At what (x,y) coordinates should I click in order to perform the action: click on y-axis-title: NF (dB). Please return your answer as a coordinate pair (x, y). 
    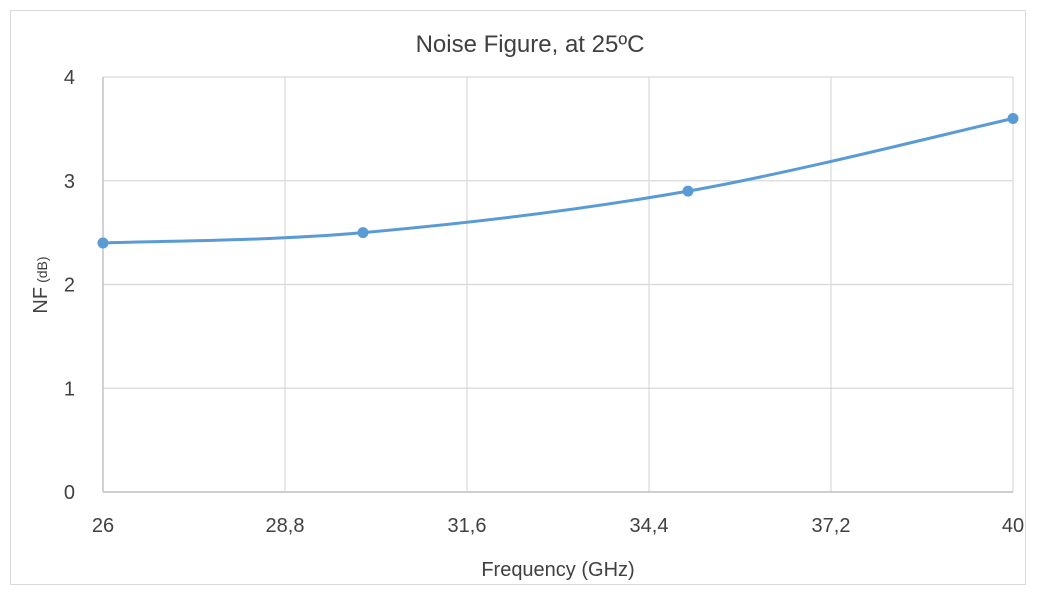
    Looking at the image, I should click on (41, 284).